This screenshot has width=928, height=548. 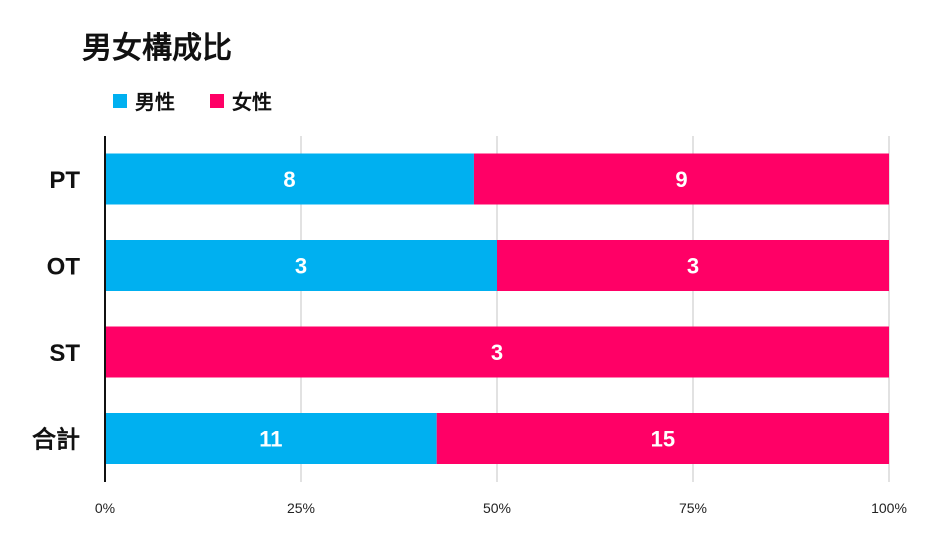 I want to click on data-label: 11, so click(x=270, y=439).